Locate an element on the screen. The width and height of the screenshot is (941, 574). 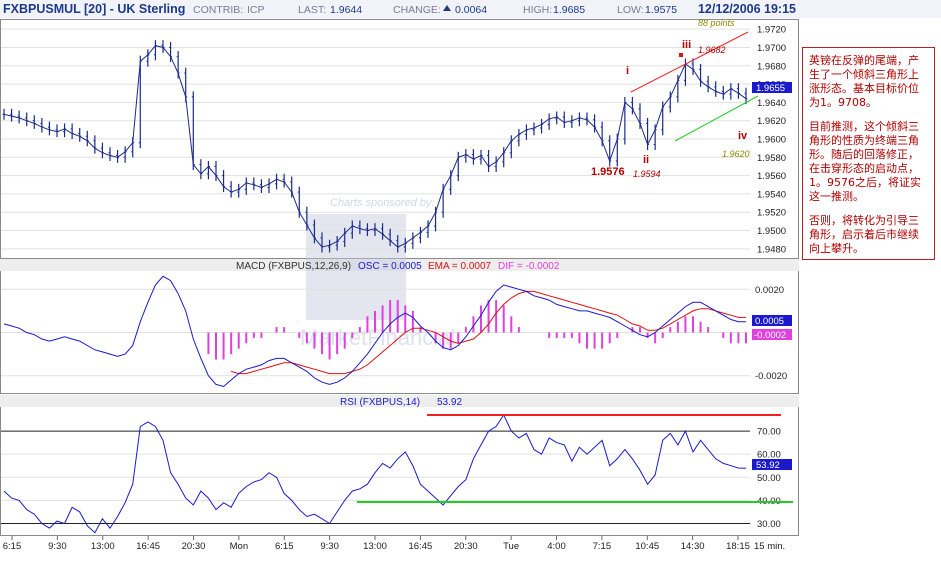
points-88-label: 88 points is located at coordinates (716, 23).